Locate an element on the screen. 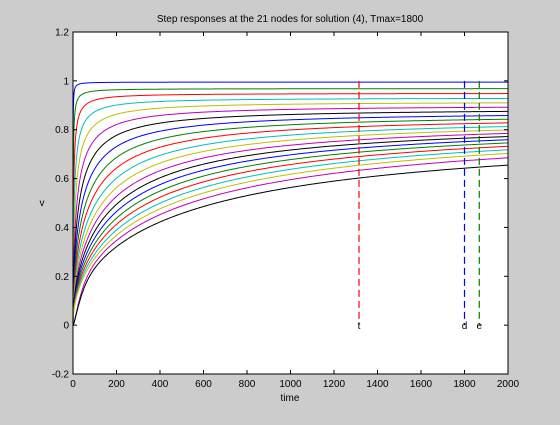 This screenshot has height=425, width=560. x-tick-label: 1200 is located at coordinates (334, 384).